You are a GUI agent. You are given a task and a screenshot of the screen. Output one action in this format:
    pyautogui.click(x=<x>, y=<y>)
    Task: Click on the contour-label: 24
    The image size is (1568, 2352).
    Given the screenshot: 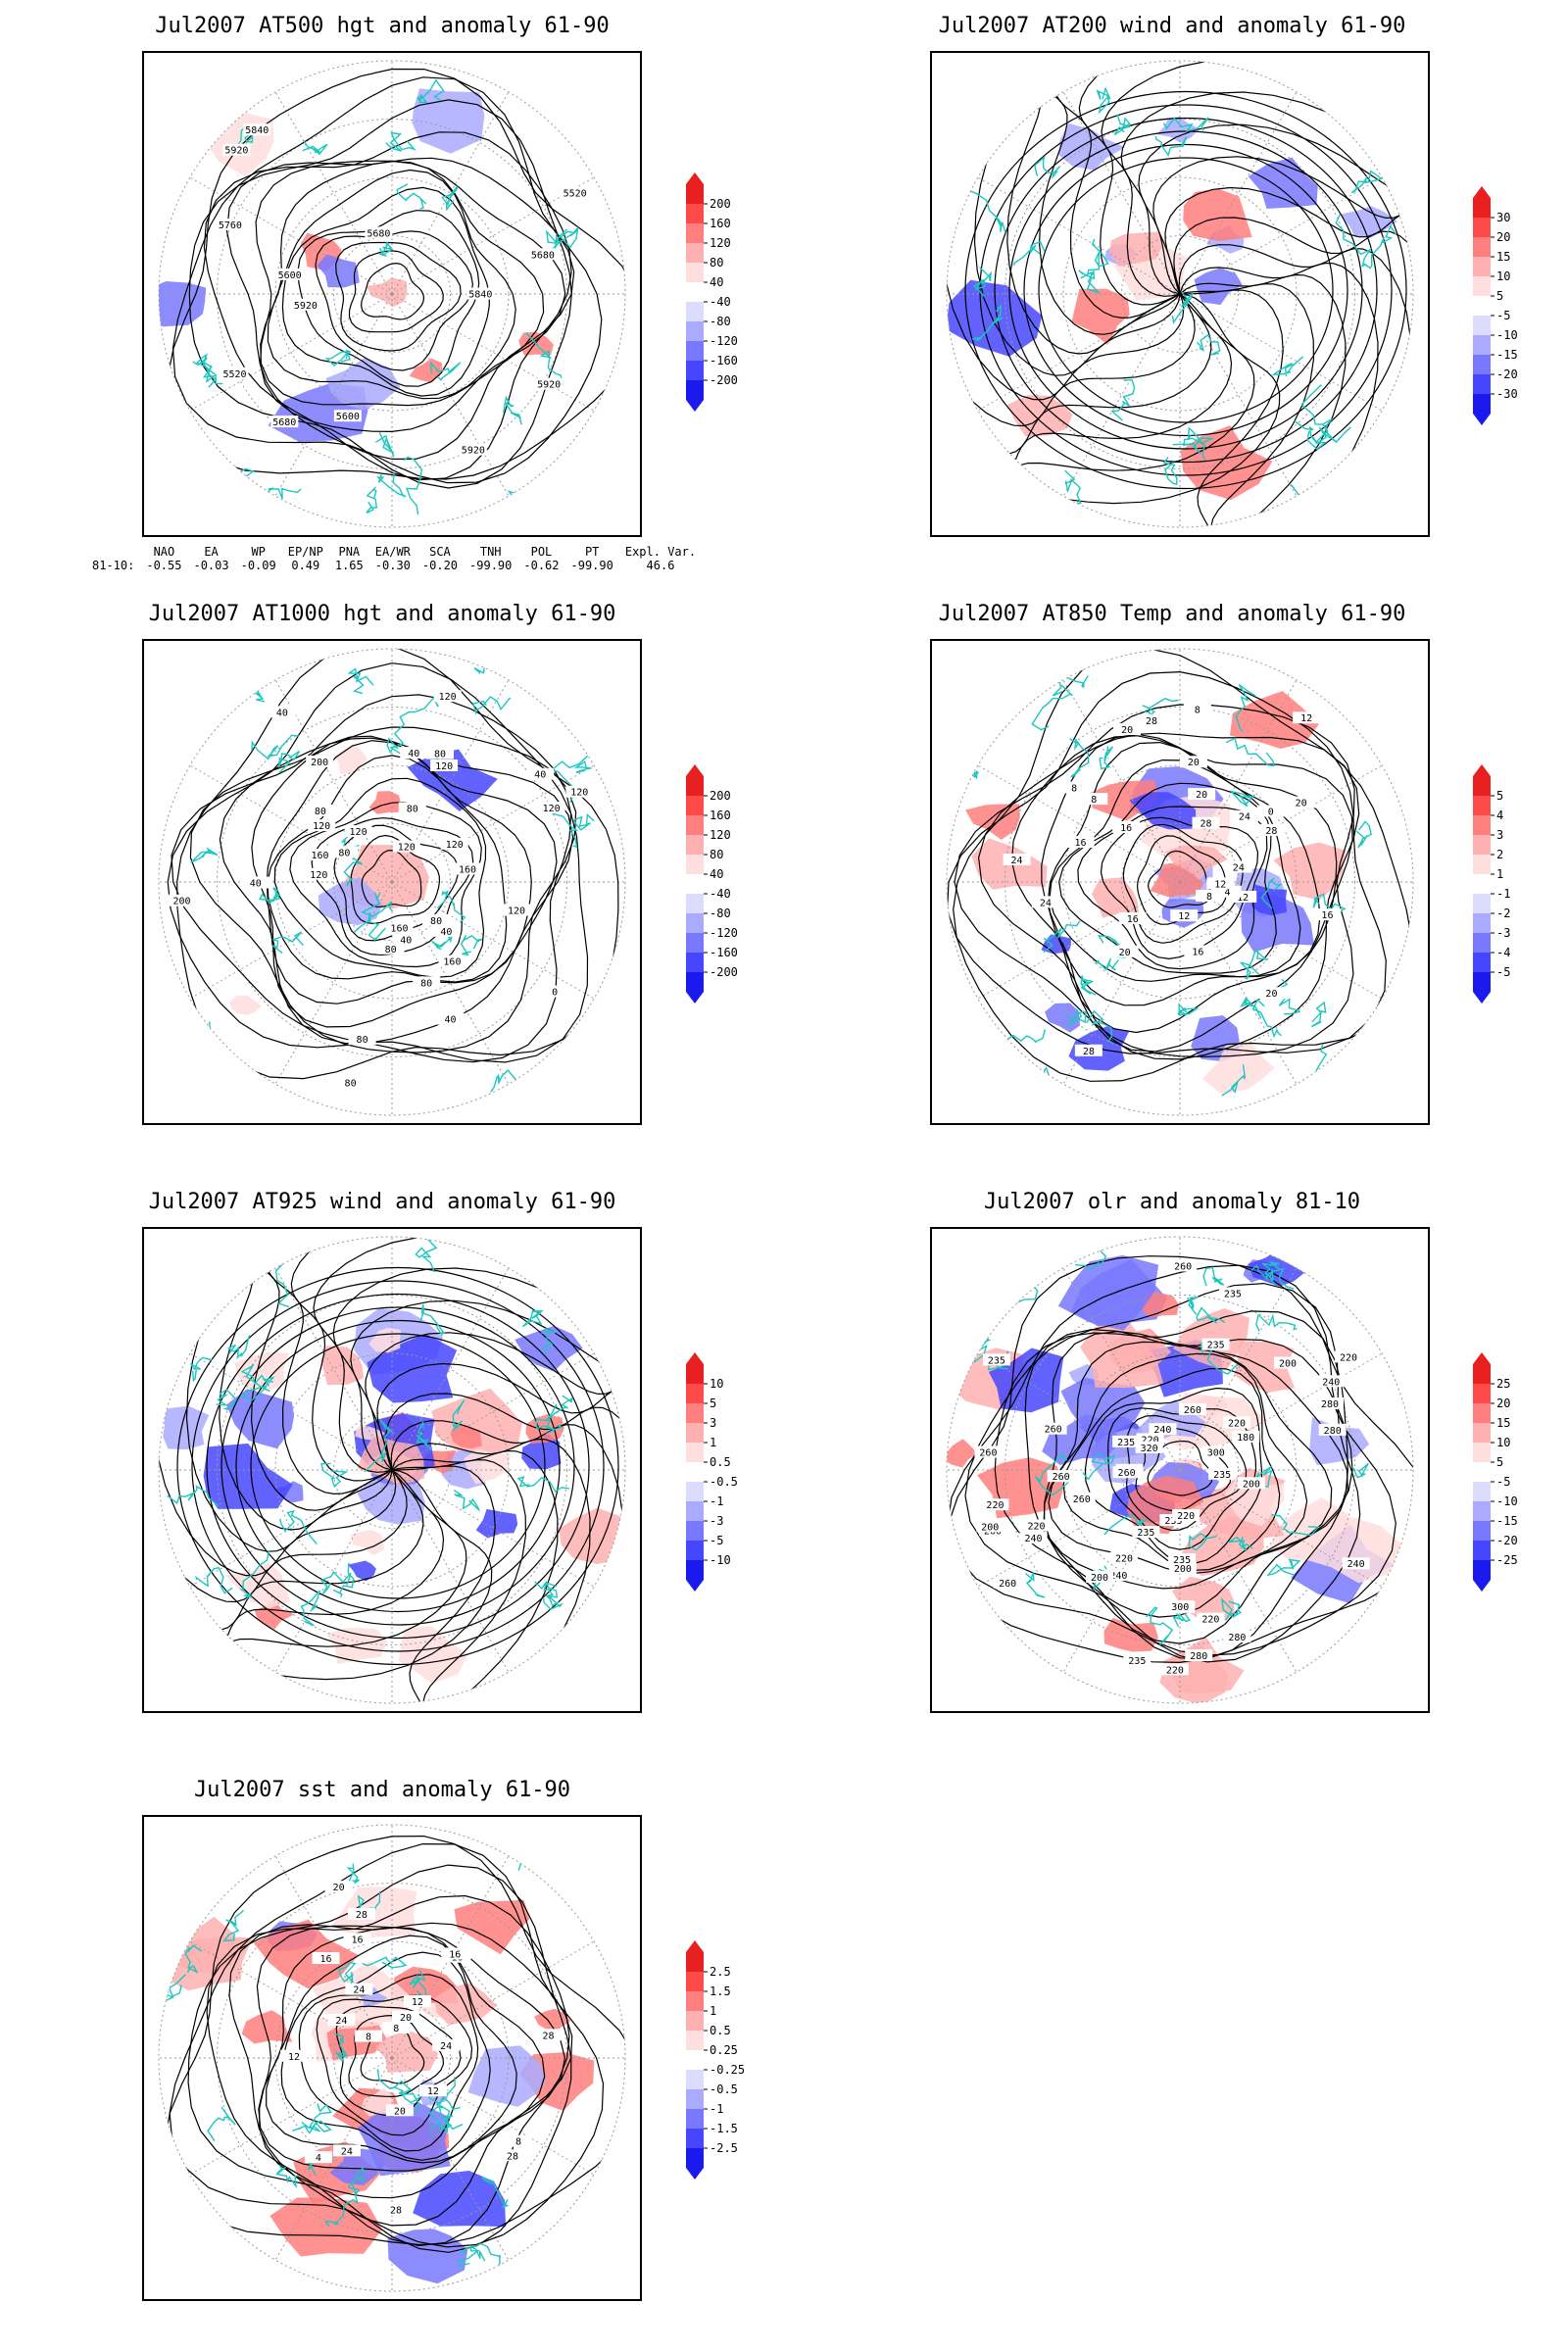 What is the action you would take?
    pyautogui.click(x=359, y=1990)
    